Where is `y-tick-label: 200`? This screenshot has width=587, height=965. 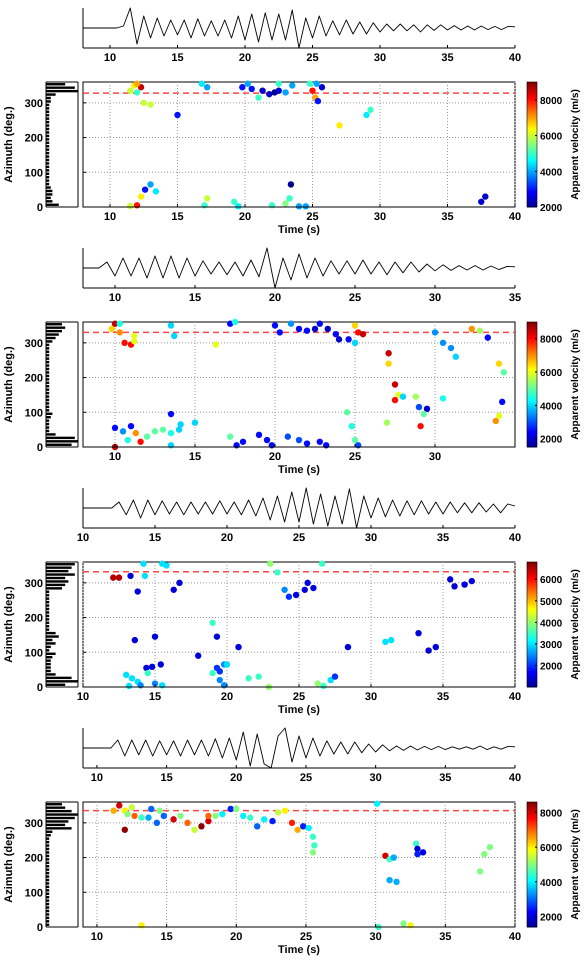
y-tick-label: 200 is located at coordinates (33, 618).